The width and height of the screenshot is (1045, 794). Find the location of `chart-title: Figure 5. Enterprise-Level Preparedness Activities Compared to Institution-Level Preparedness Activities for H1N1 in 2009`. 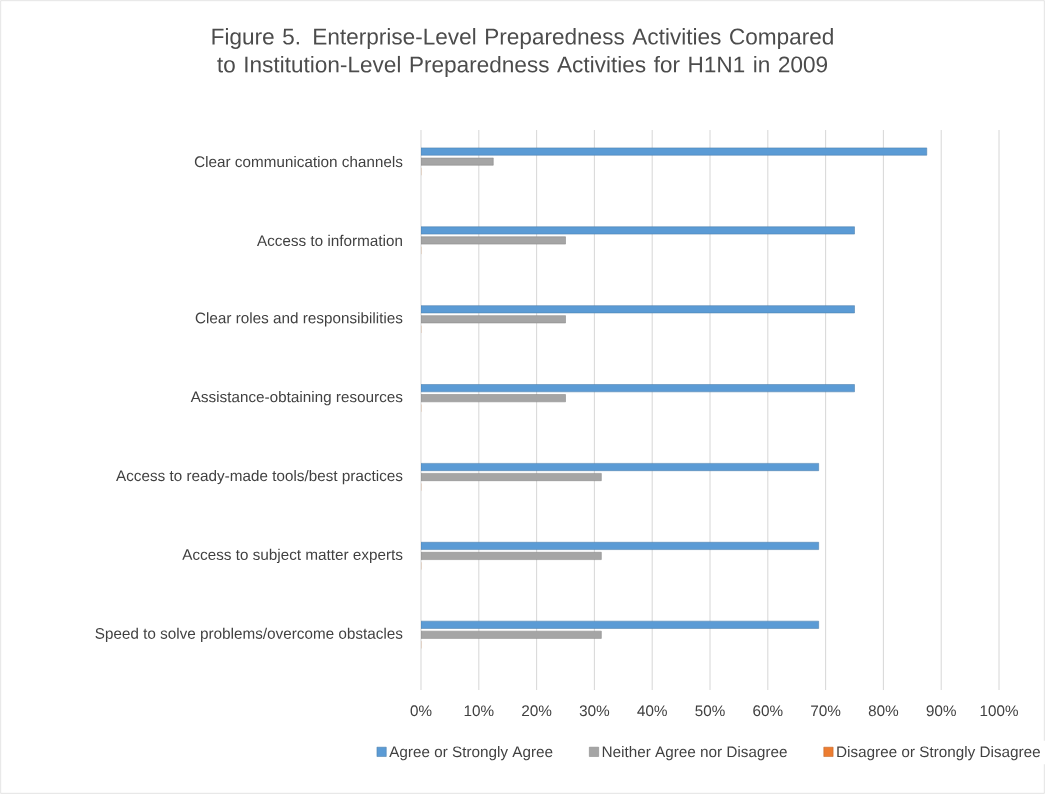

chart-title: Figure 5. Enterprise-Level Preparedness Activities Compared to Institution-Level Preparedness Activities for H1N1 in 2009 is located at coordinates (522, 52).